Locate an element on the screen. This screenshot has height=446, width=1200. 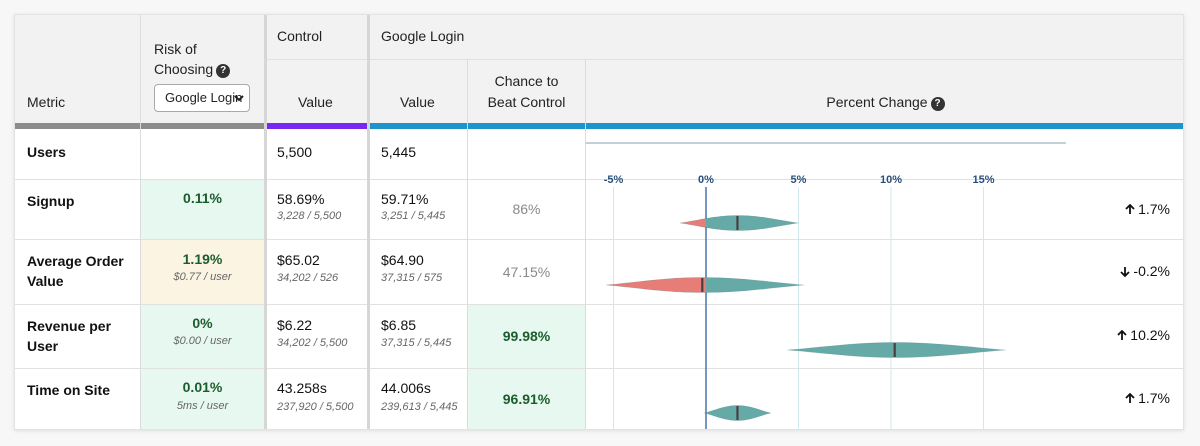
variant-sub: 3,251 / 5,445 is located at coordinates (413, 216).